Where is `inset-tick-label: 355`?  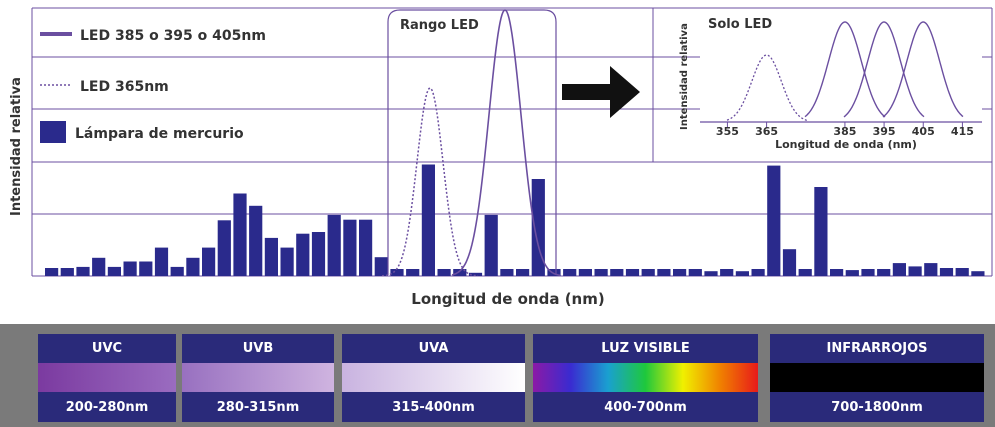 inset-tick-label: 355 is located at coordinates (727, 131).